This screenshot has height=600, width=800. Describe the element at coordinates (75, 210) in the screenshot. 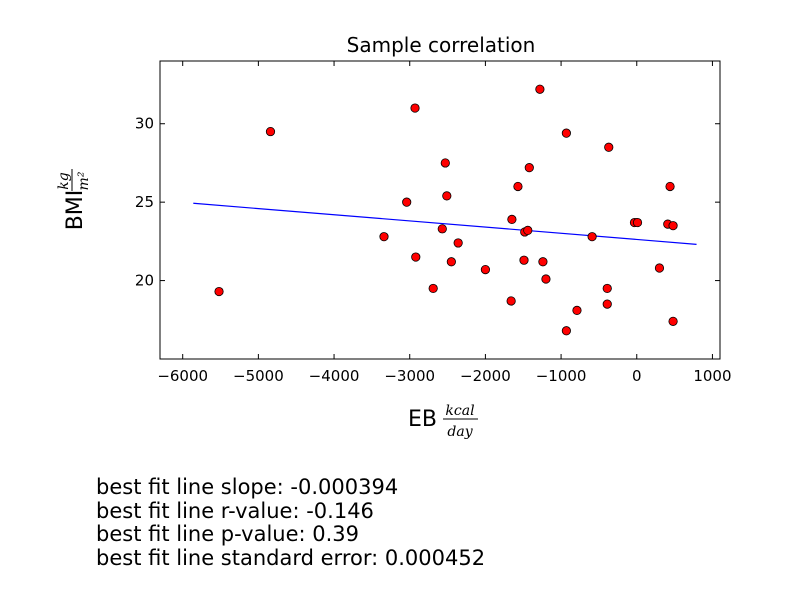

I see `y-axis-label-text: BMI` at that location.